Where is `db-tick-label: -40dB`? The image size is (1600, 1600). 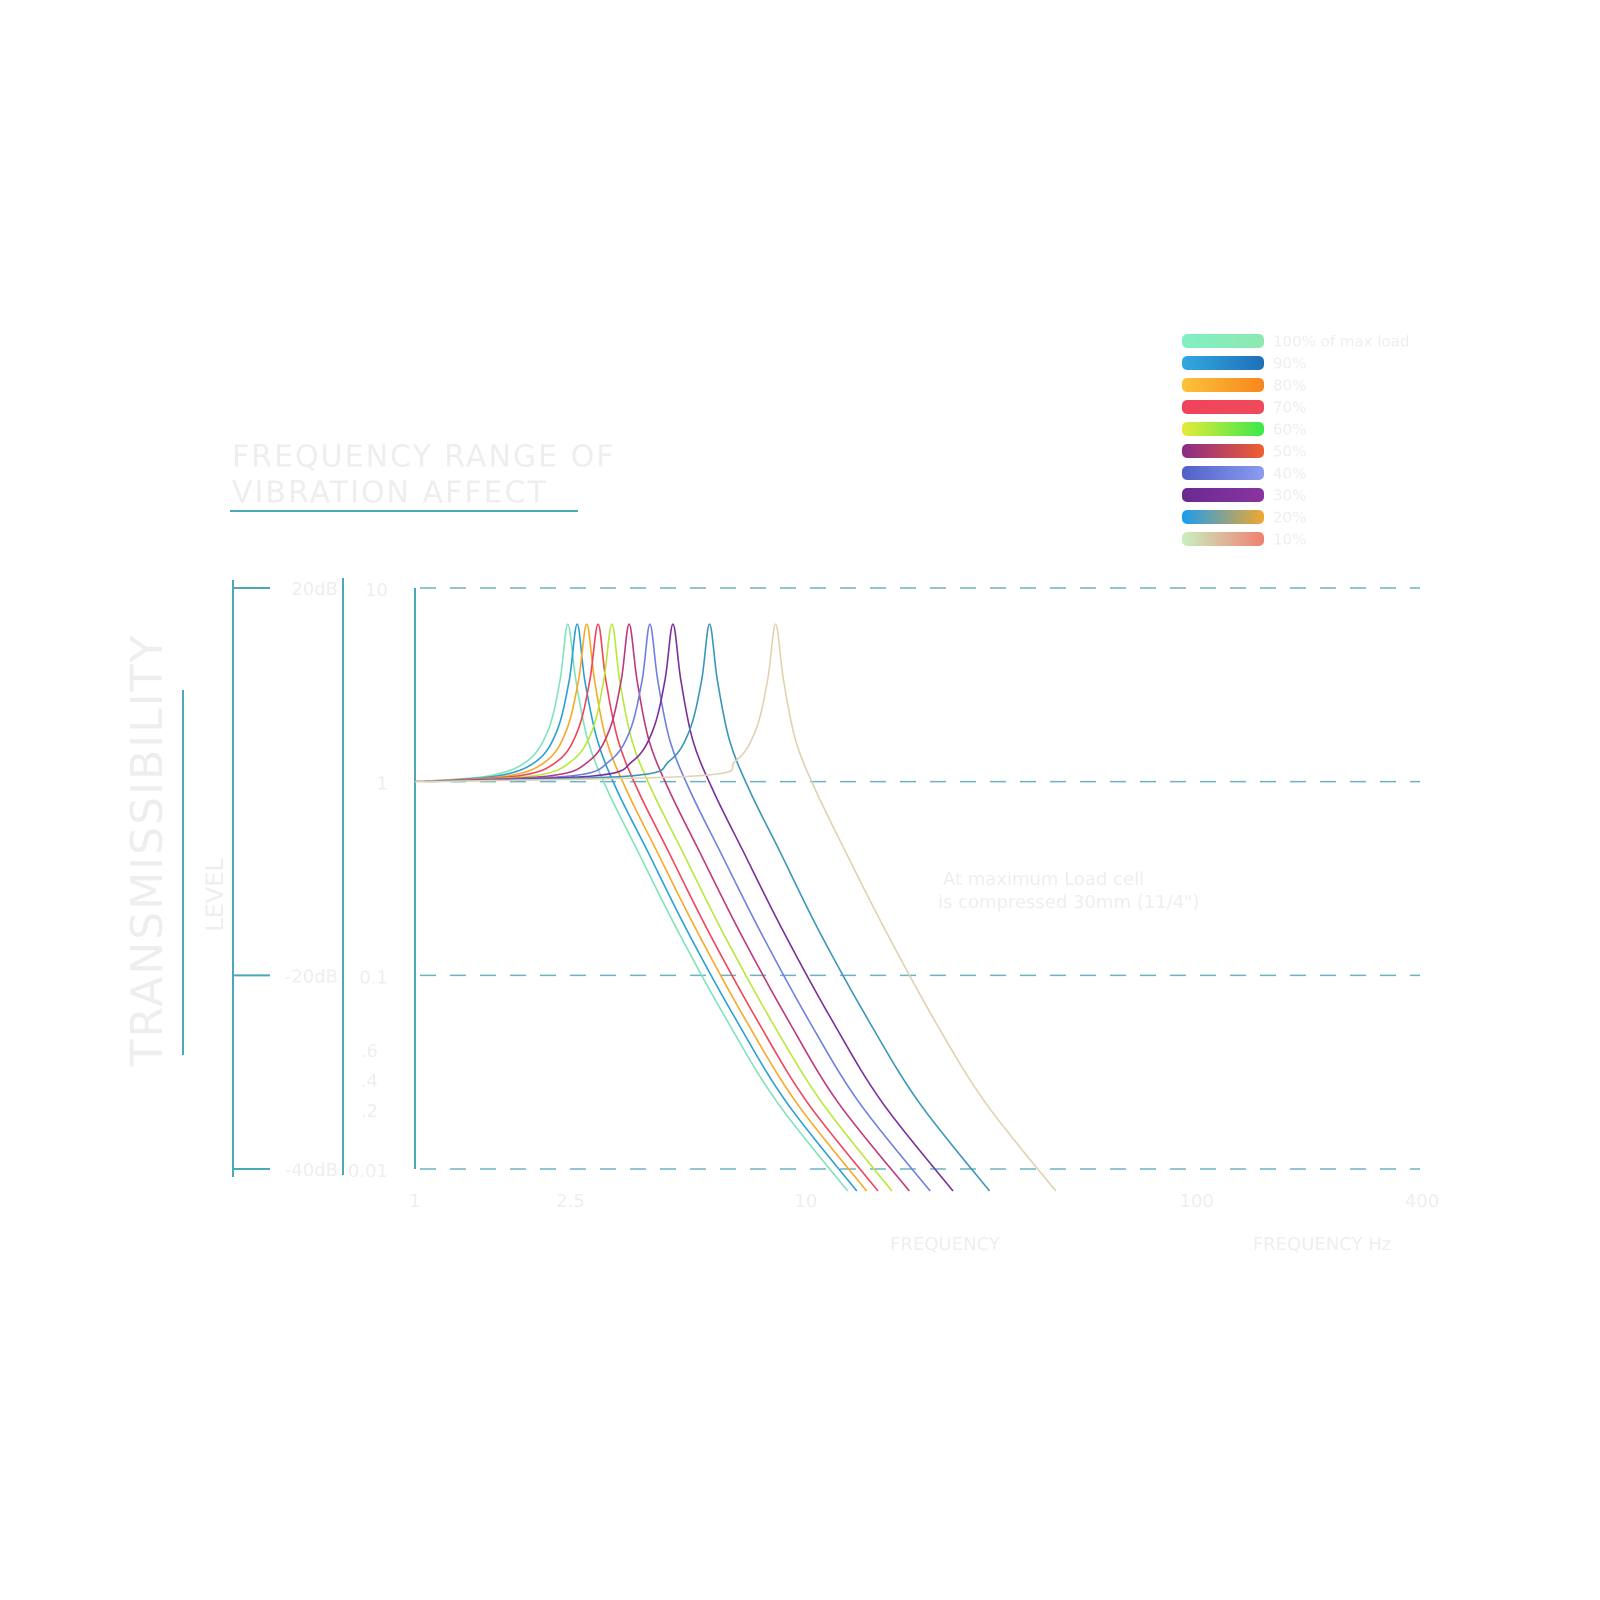 db-tick-label: -40dB is located at coordinates (311, 1170).